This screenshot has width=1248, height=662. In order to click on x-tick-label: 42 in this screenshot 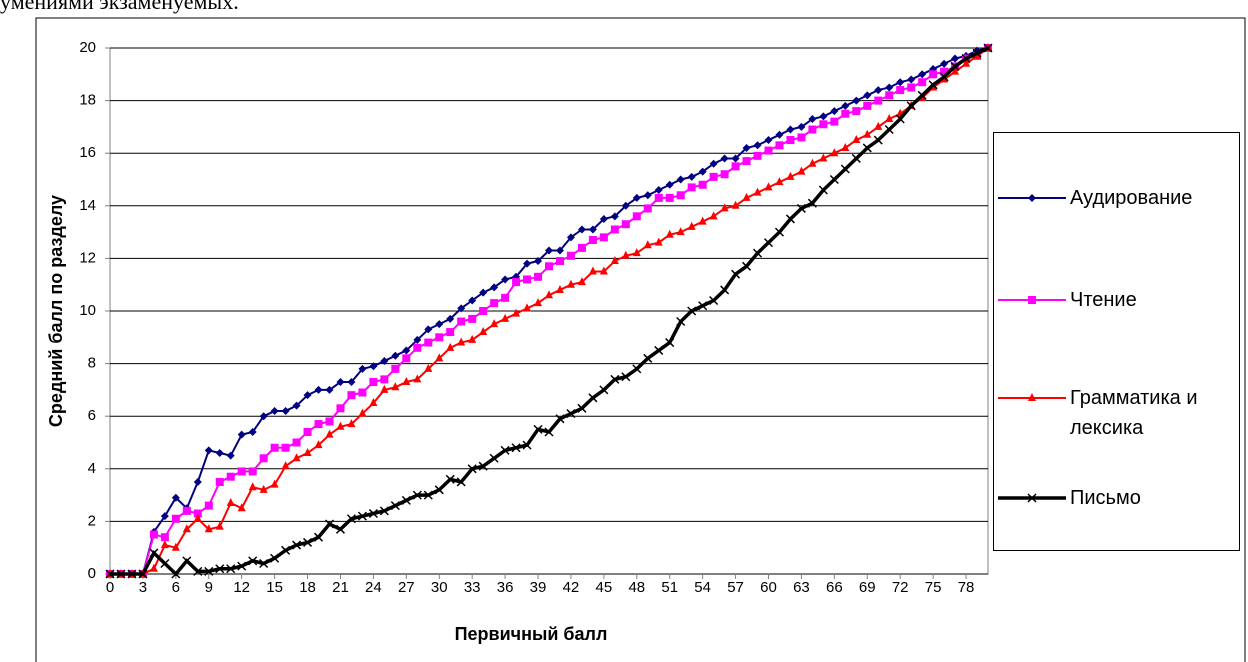, I will do `click(571, 587)`.